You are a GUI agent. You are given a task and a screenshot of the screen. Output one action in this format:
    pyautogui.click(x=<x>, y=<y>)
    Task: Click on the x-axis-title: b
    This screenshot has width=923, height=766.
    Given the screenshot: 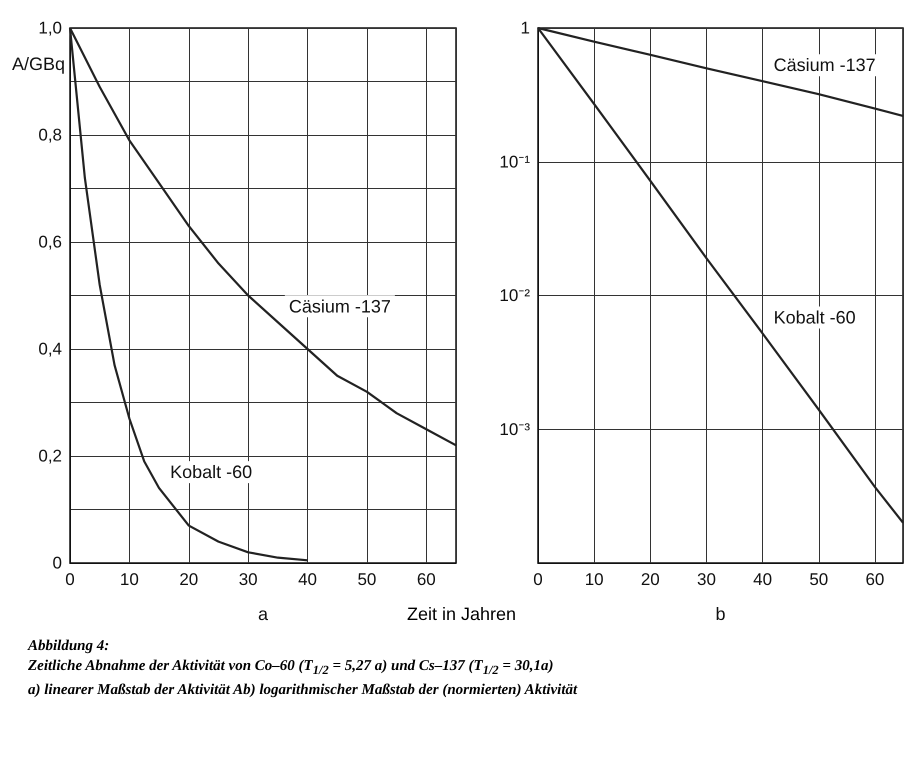 What is the action you would take?
    pyautogui.click(x=720, y=614)
    